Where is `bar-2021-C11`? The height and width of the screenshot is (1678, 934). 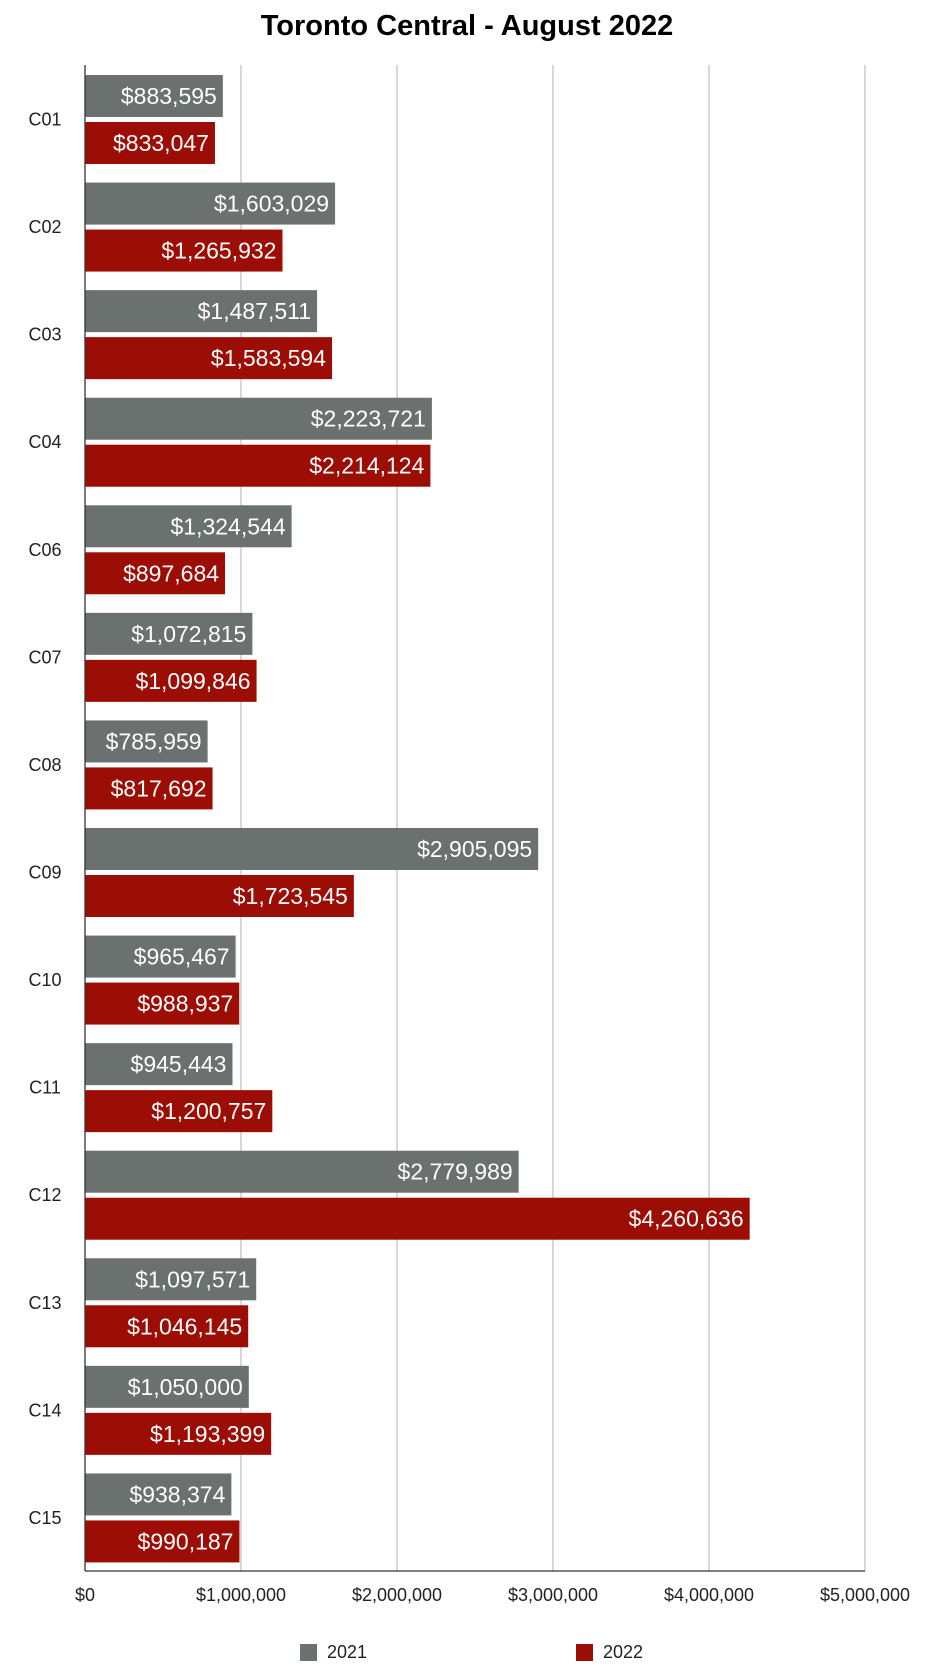
bar-2021-C11 is located at coordinates (159, 1064).